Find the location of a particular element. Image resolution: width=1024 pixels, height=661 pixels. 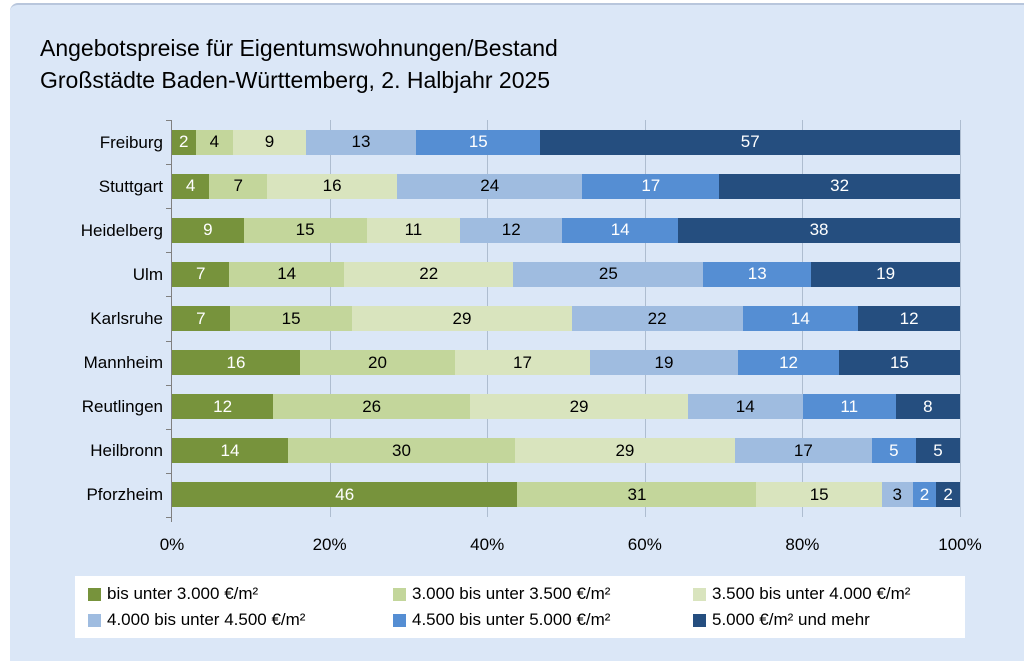

bar-segment-value: 25 is located at coordinates (608, 274).